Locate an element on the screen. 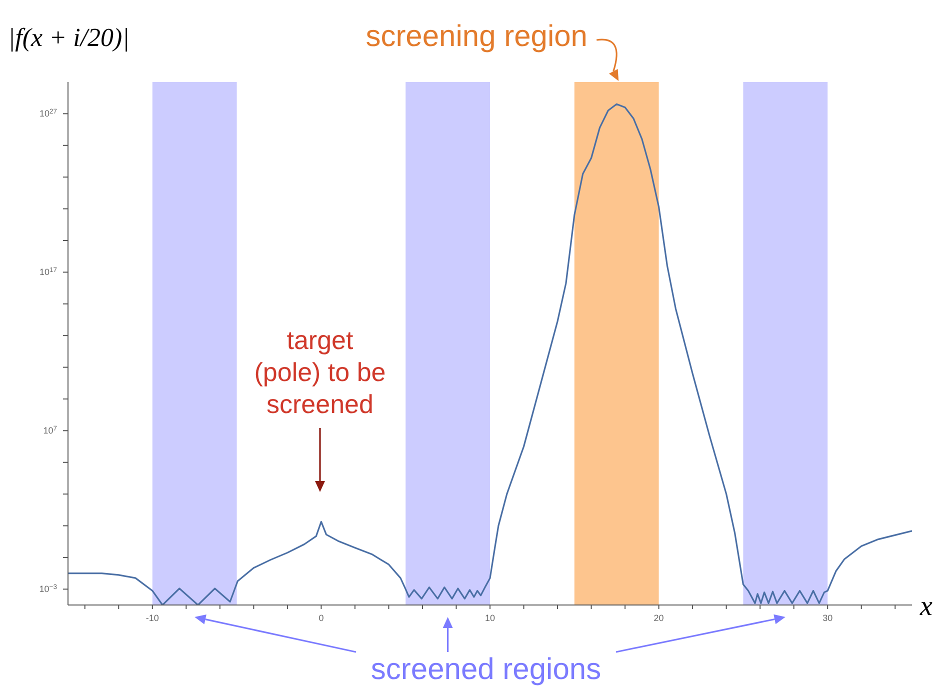 The width and height of the screenshot is (938, 691). y-tick-label: 10$^{17}$ is located at coordinates (48, 272).